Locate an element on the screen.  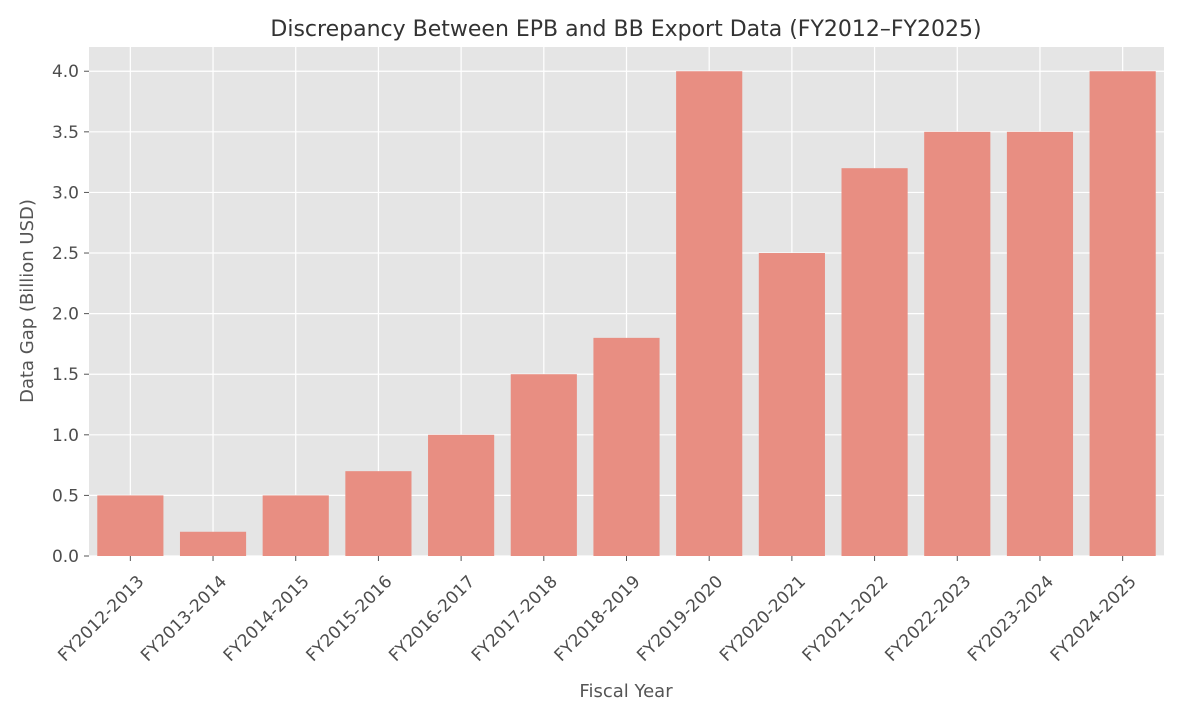
x-tick-label: FY2013-2014 is located at coordinates (184, 619).